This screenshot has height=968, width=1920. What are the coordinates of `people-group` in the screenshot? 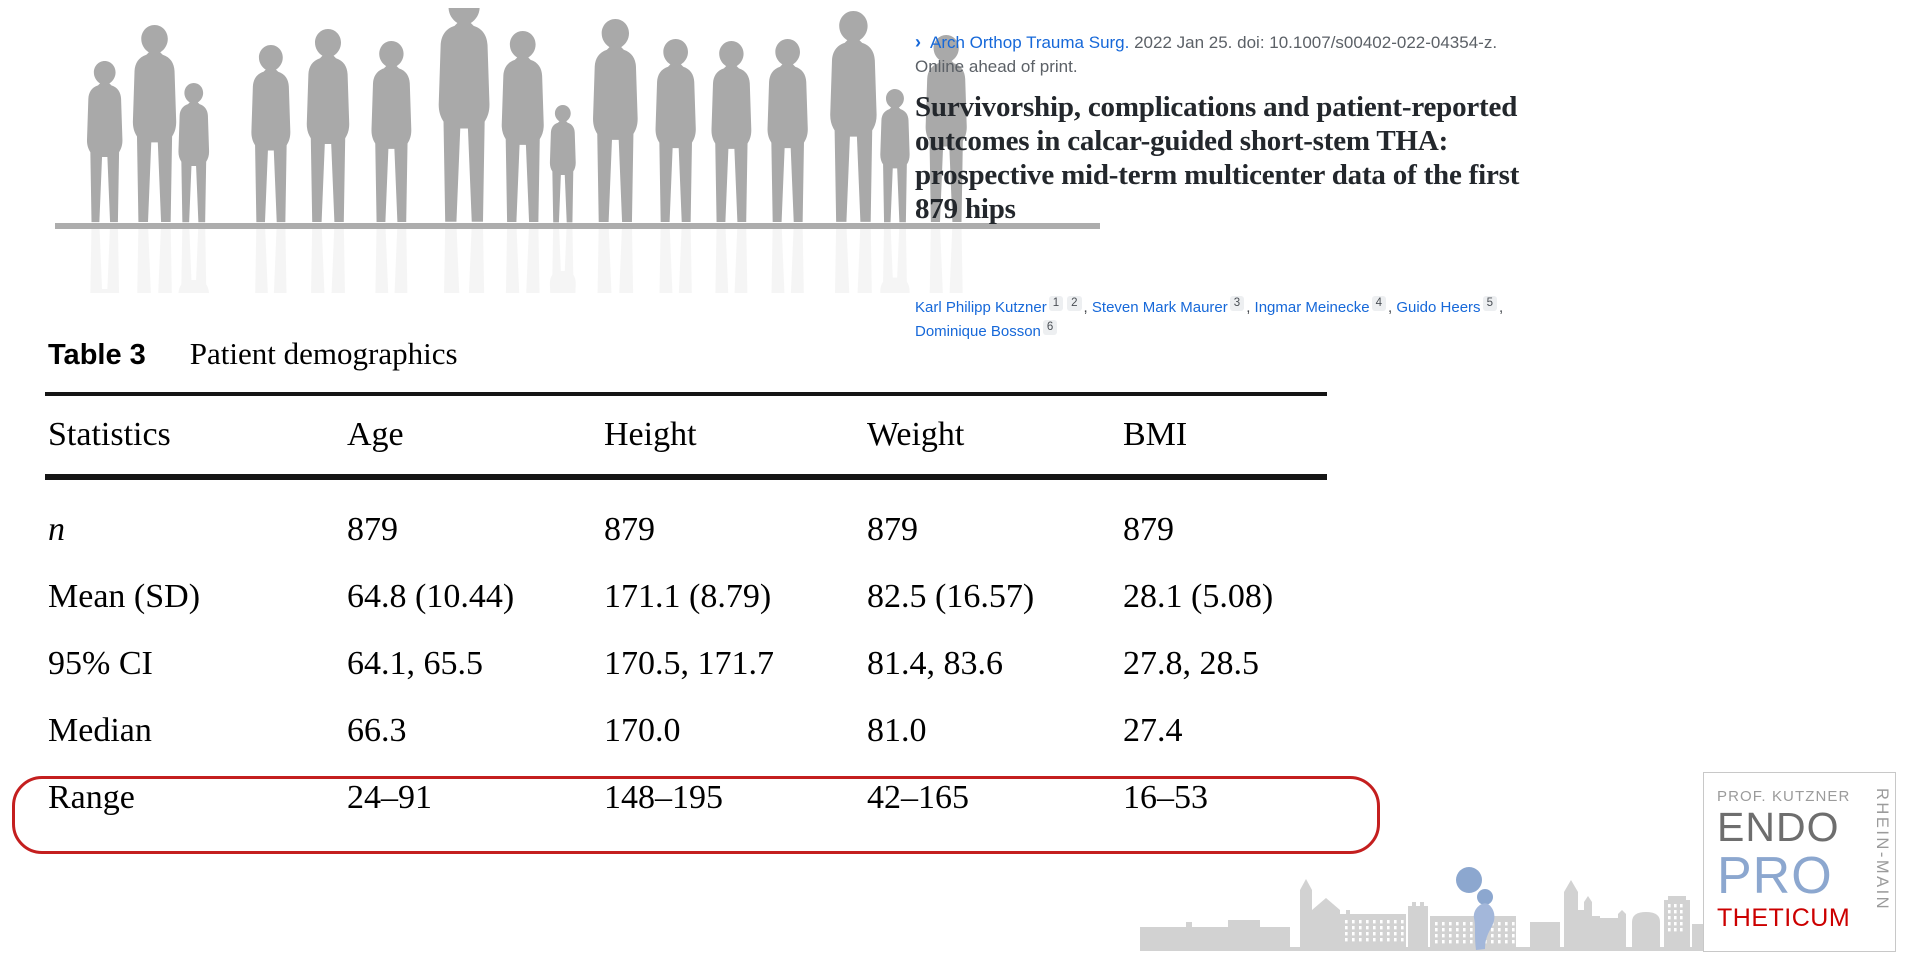 It's located at (526, 150).